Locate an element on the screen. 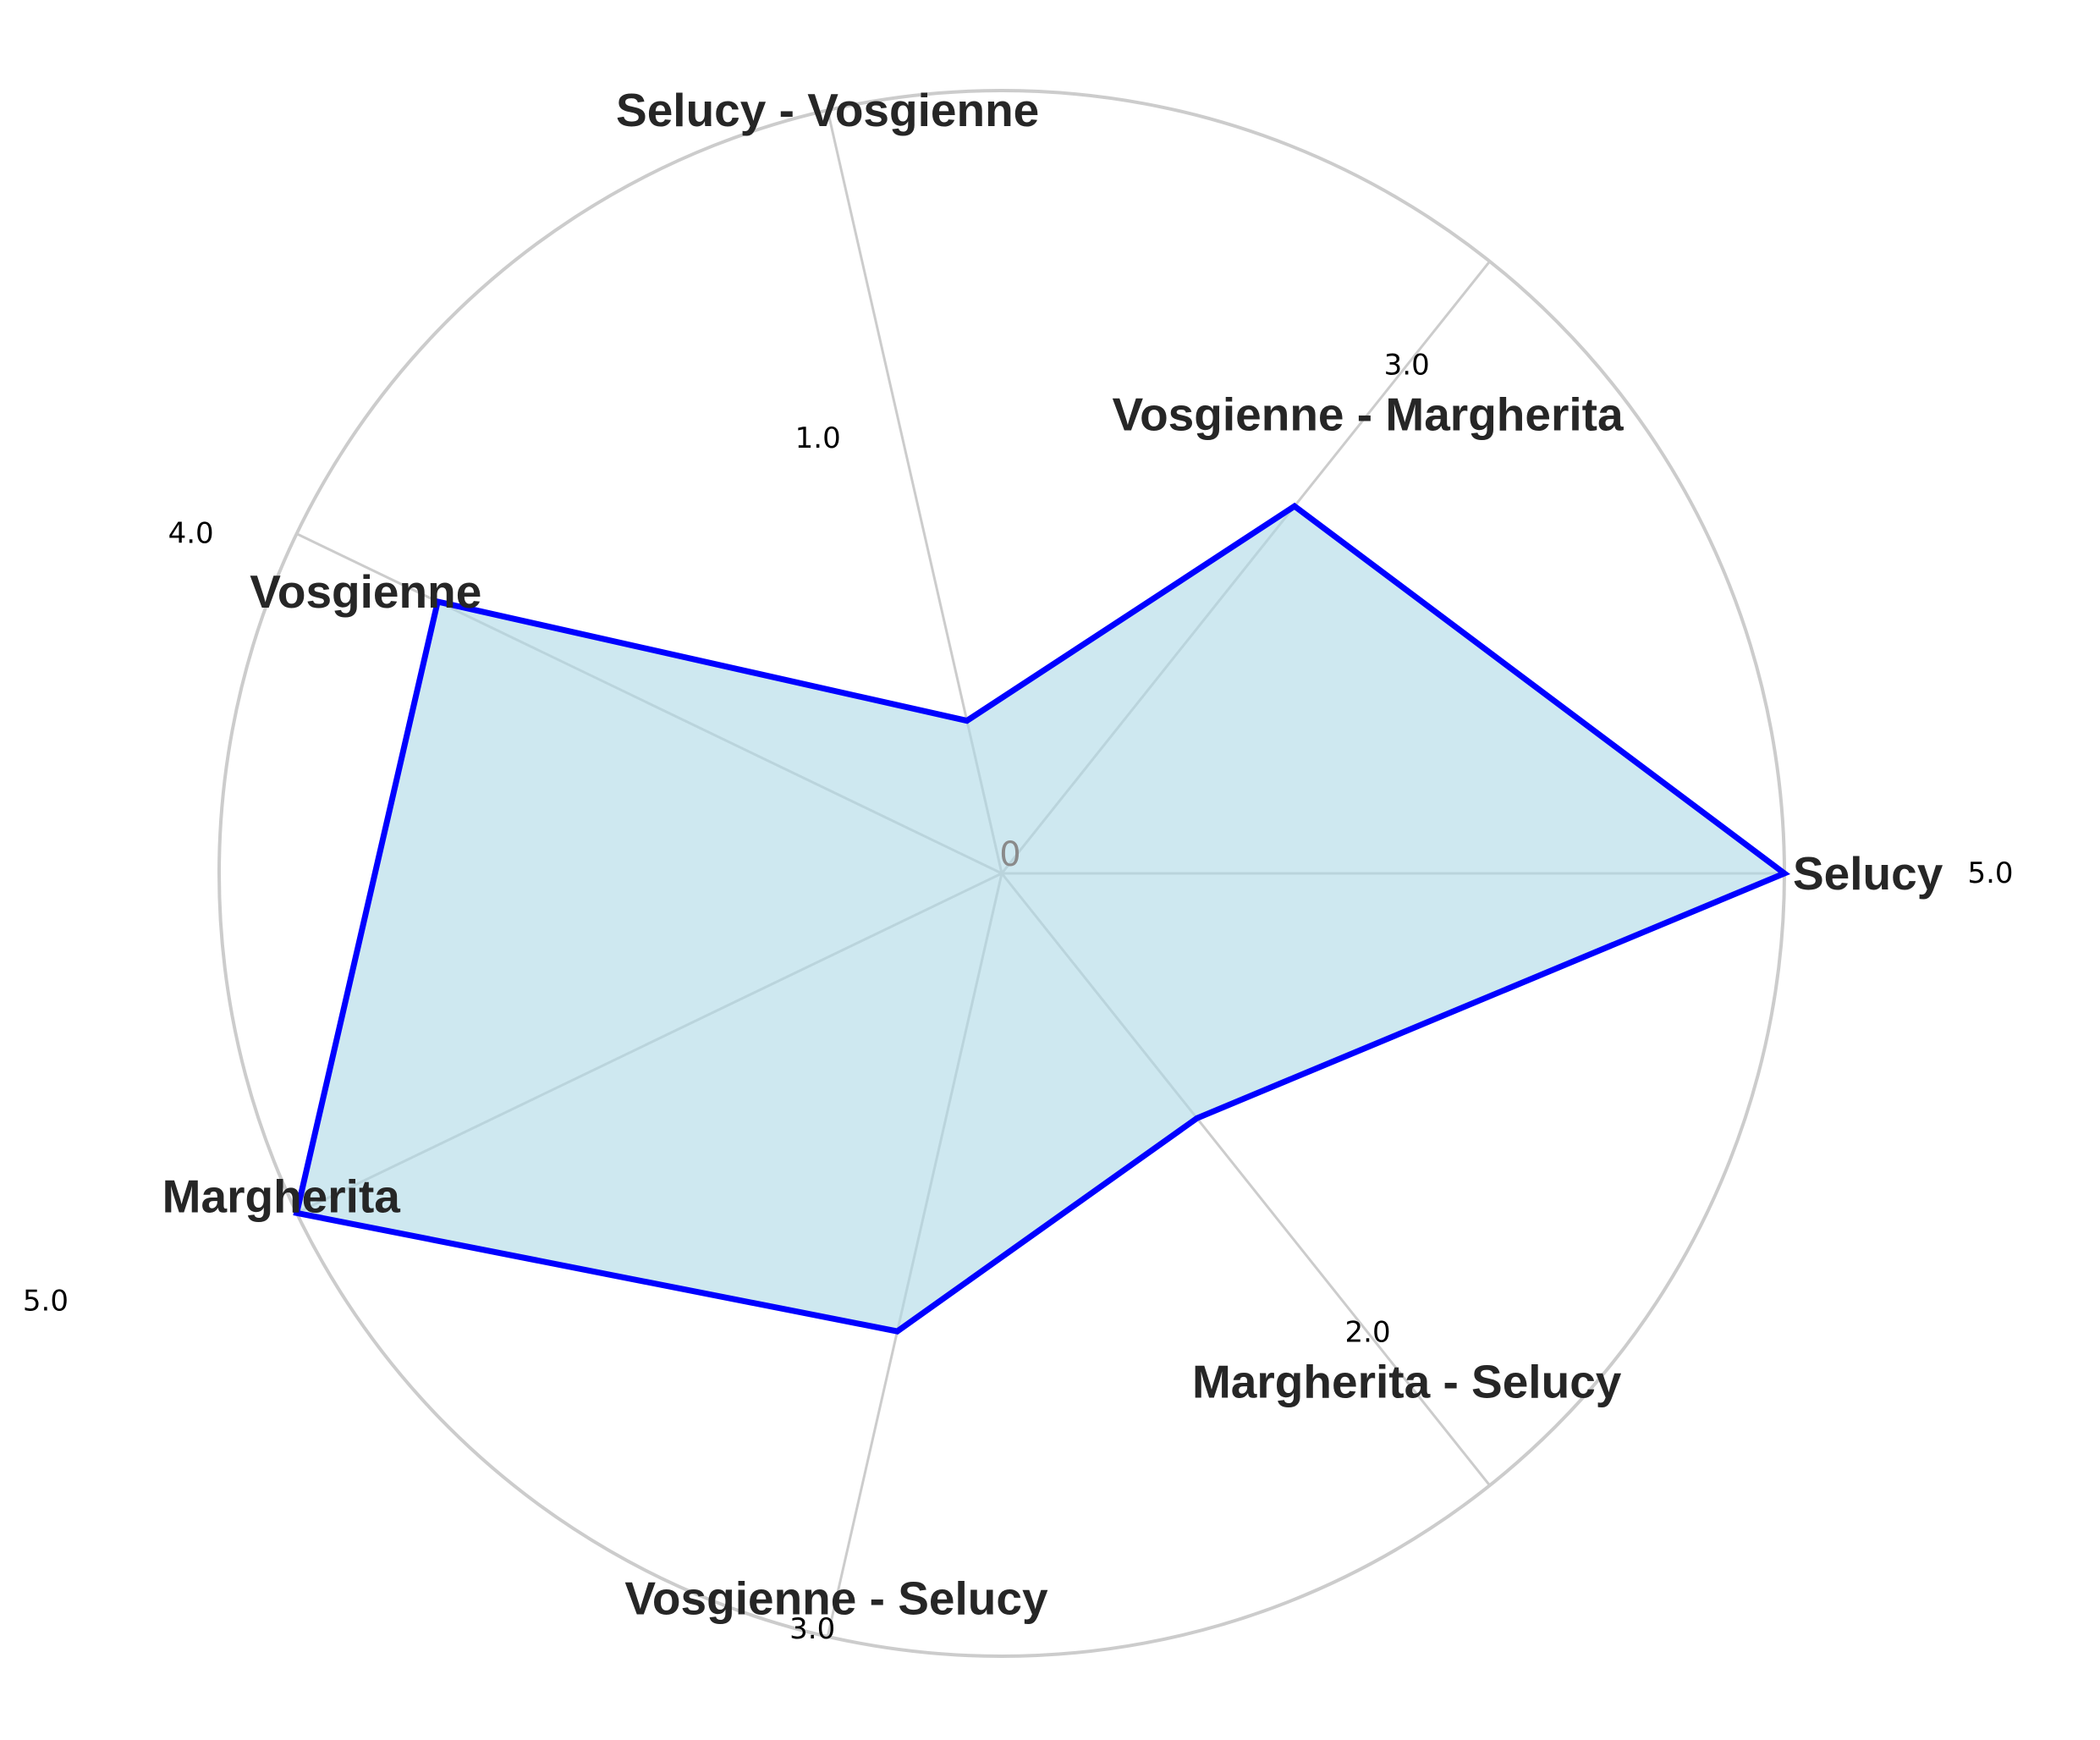 The image size is (2100, 1740). category-label: Selucy is located at coordinates (1868, 873).